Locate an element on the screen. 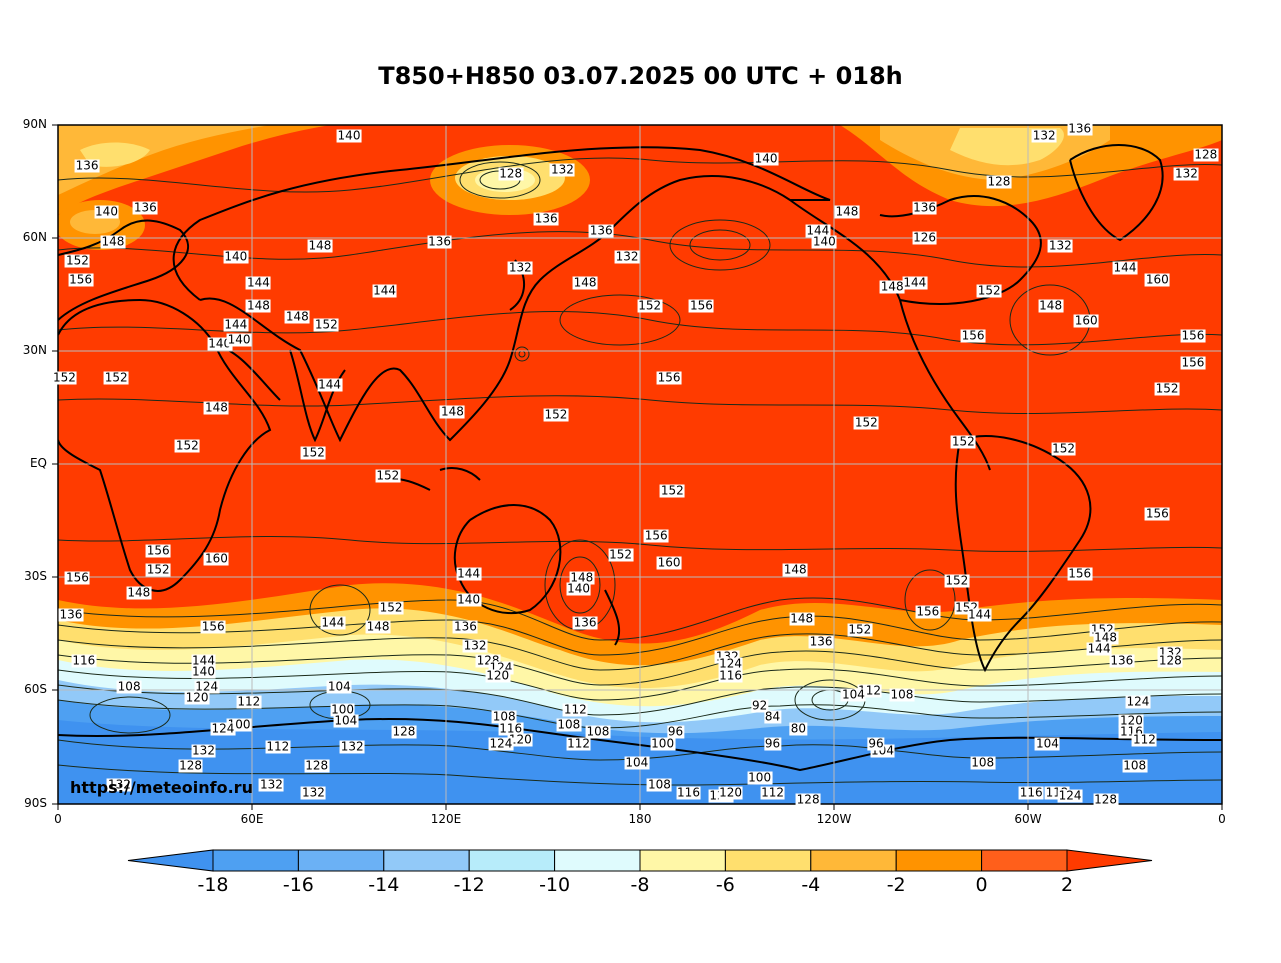 Image resolution: width=1281 pixels, height=963 pixels. colorbar-tick-label: -16 is located at coordinates (298, 885).